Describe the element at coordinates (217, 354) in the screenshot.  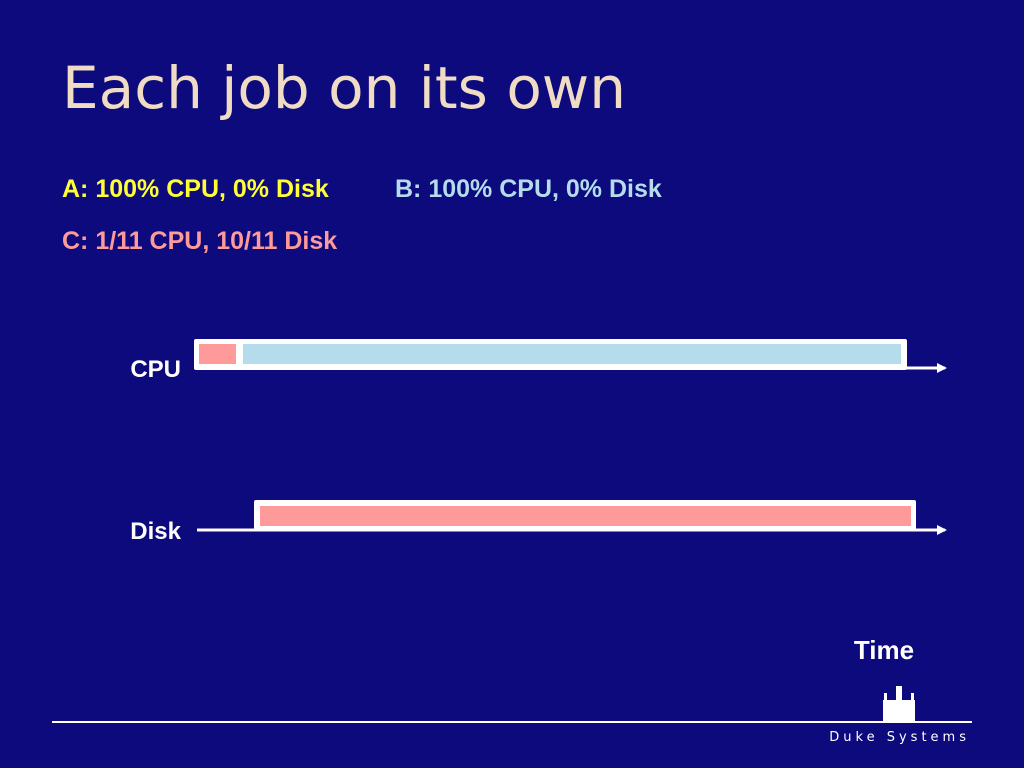
I see `cpu-job-c` at that location.